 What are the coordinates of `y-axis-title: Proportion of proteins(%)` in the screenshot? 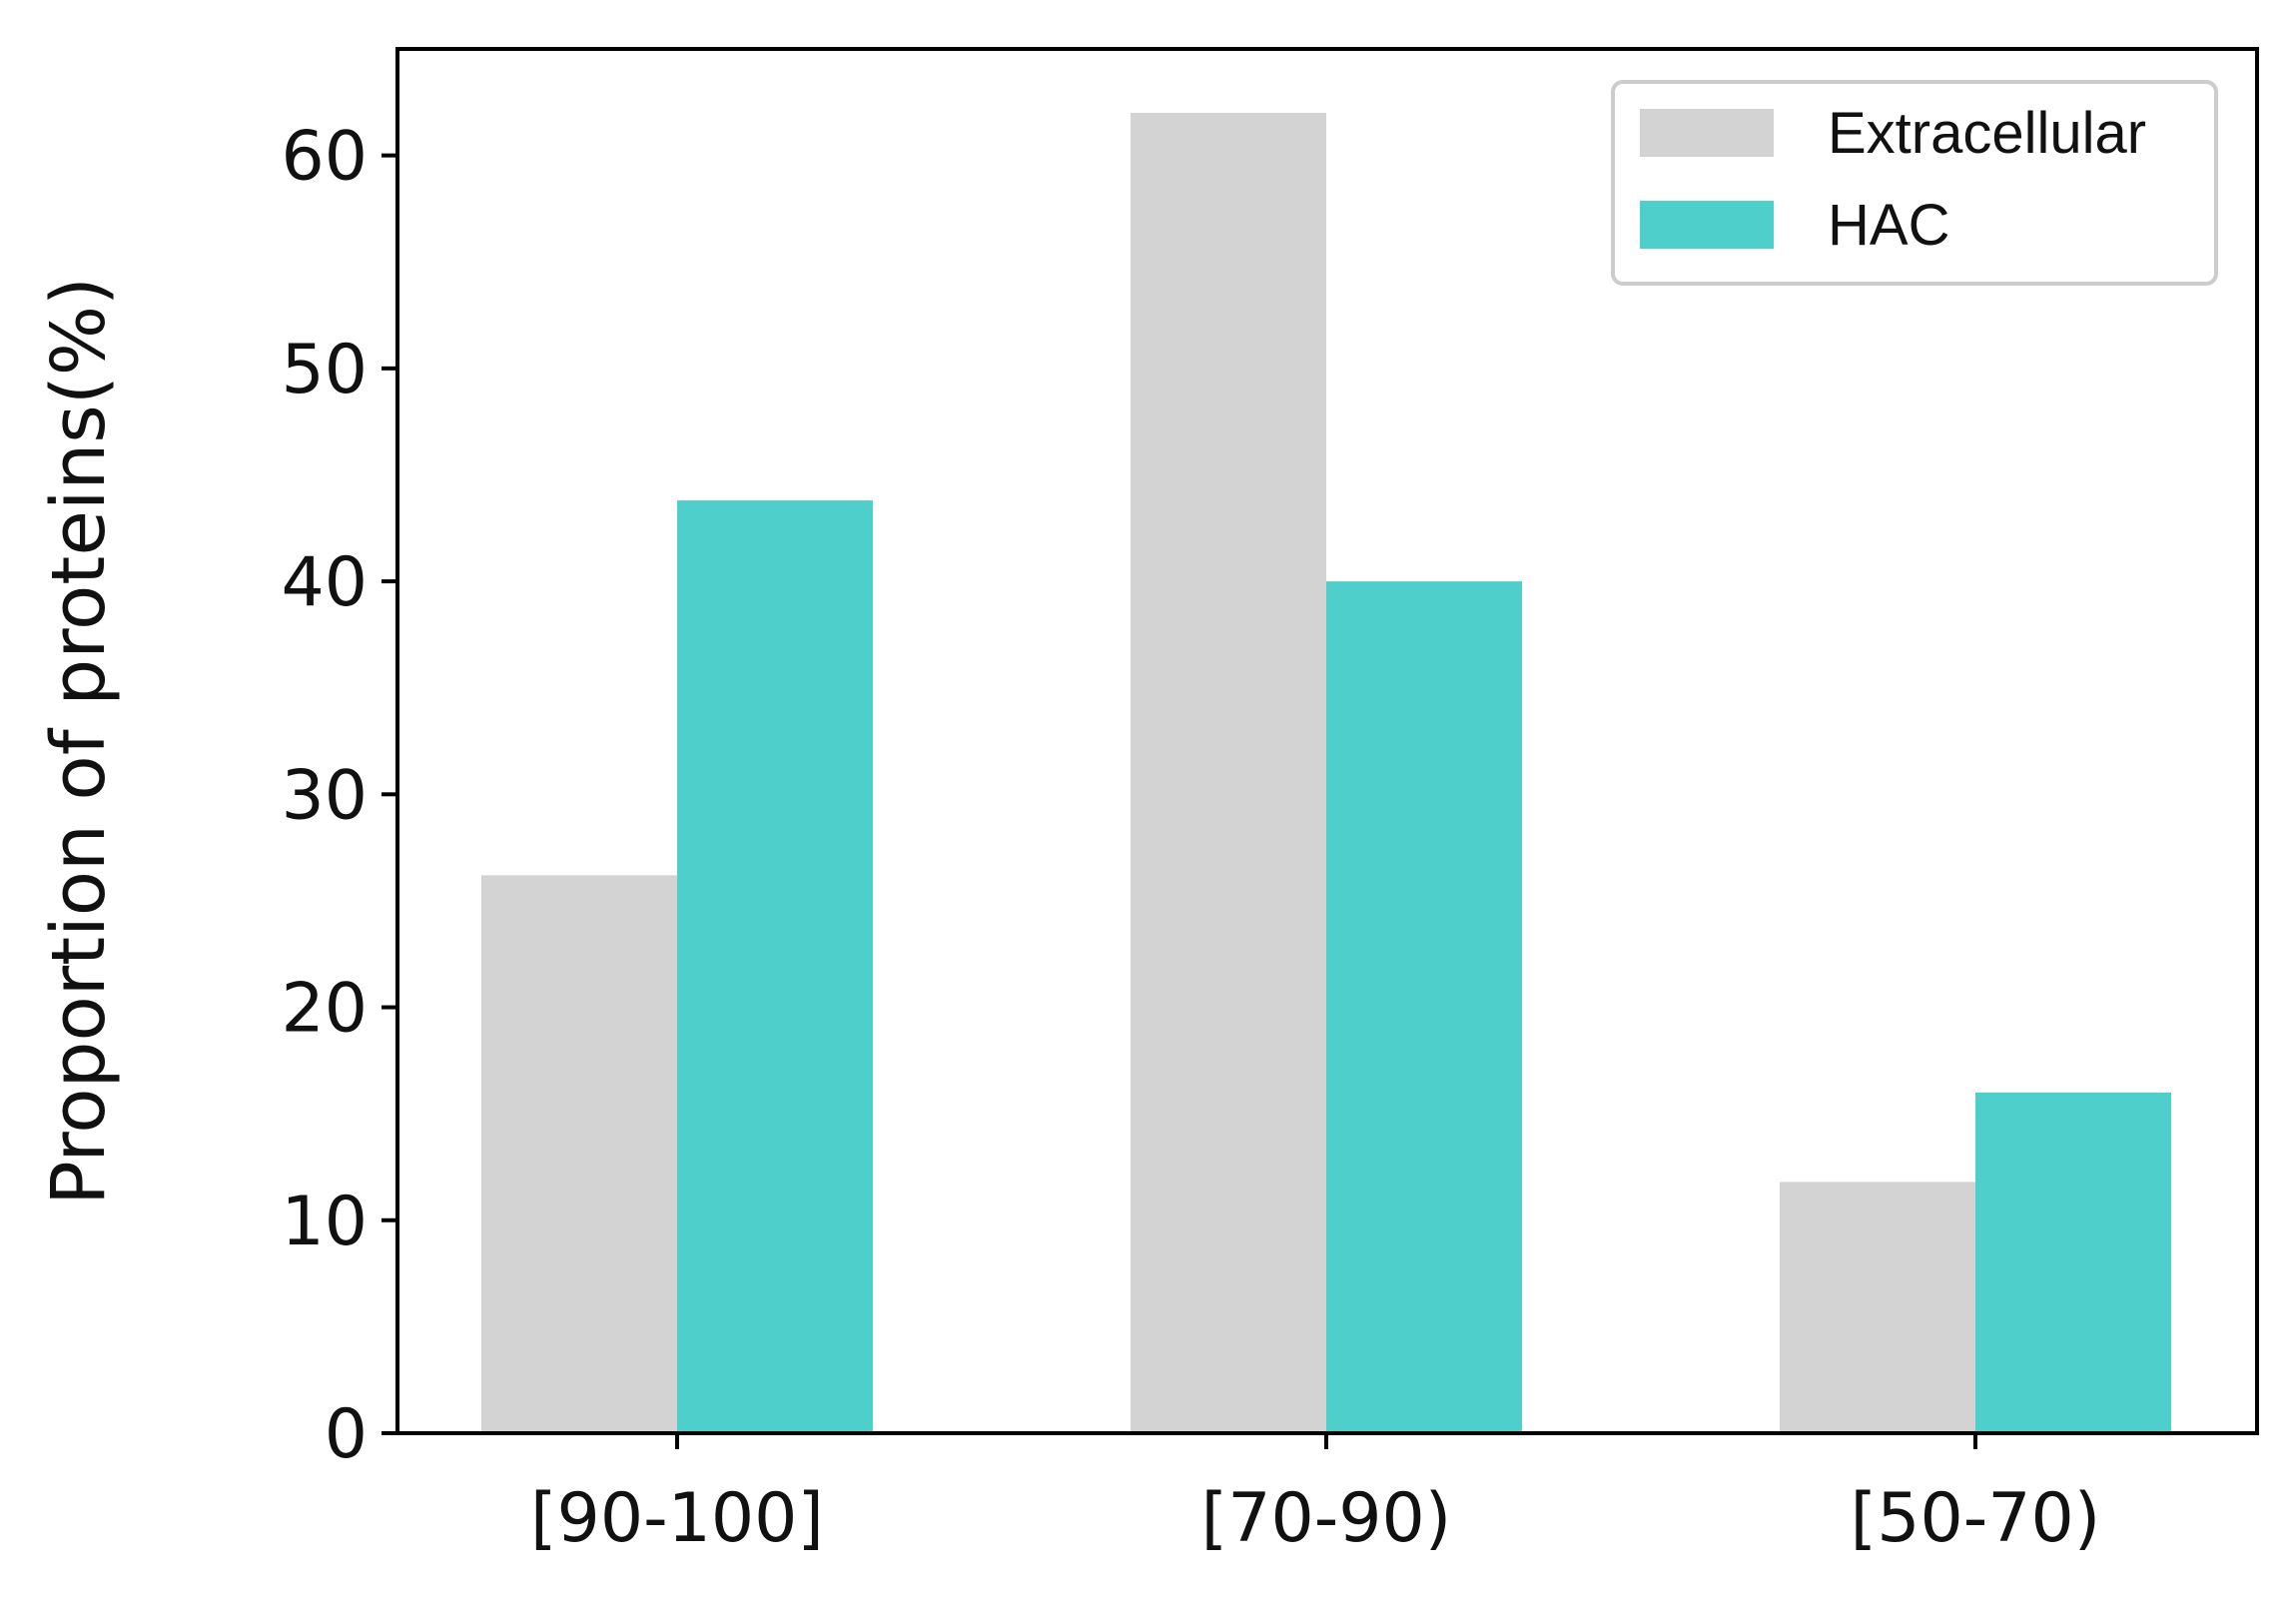 It's located at (79, 741).